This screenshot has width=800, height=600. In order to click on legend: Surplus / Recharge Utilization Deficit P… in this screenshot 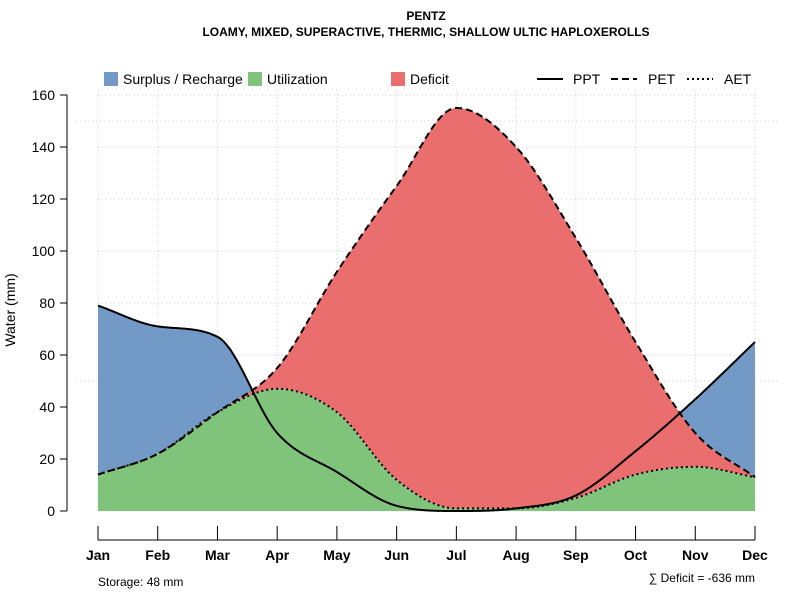, I will do `click(428, 79)`.